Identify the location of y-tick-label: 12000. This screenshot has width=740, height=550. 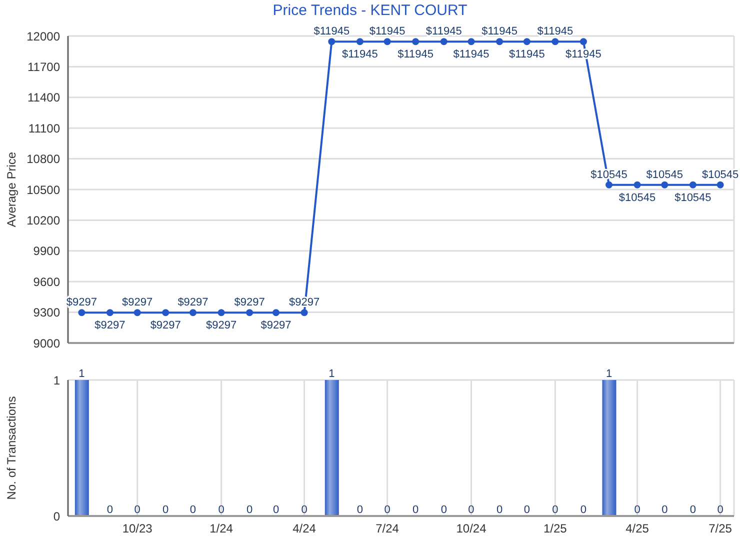
(43, 36).